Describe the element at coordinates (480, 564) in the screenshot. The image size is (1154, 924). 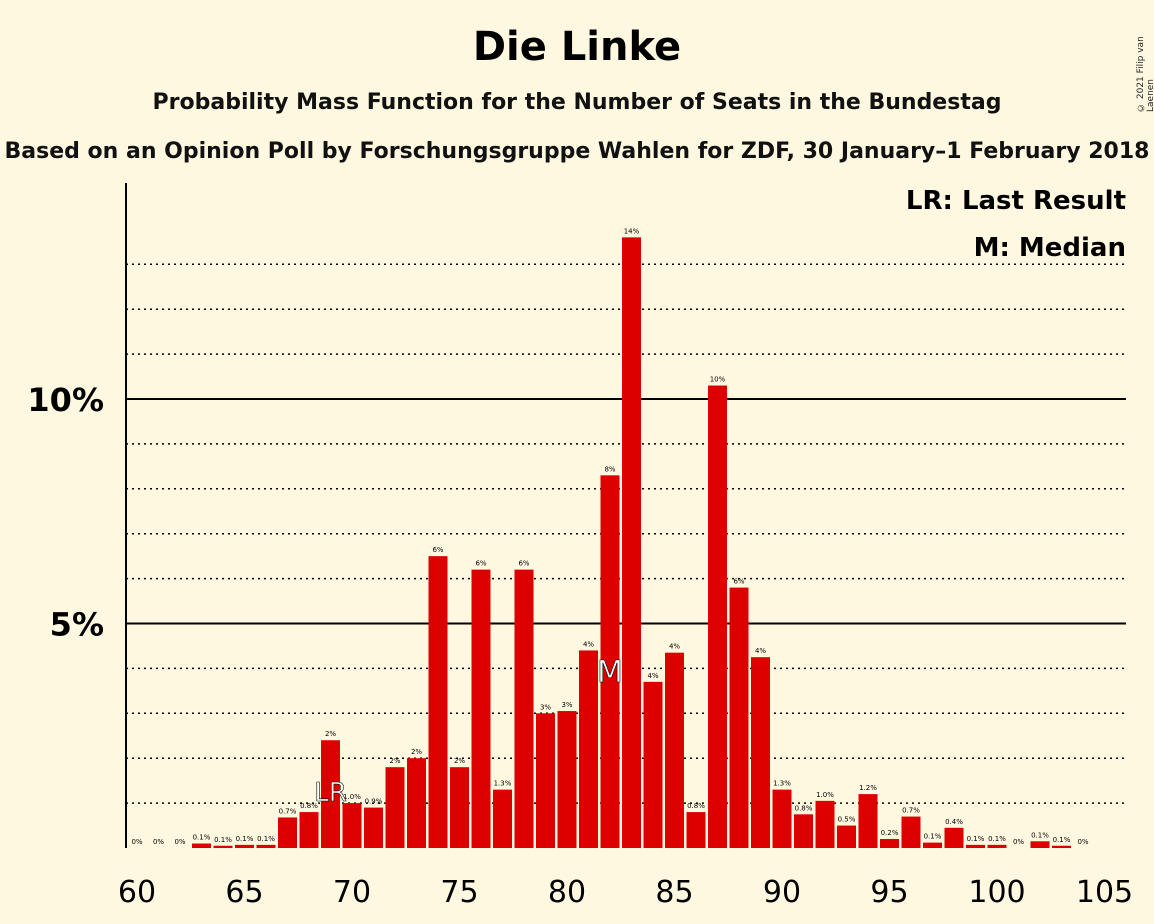
I see `data-label-76: 6%` at that location.